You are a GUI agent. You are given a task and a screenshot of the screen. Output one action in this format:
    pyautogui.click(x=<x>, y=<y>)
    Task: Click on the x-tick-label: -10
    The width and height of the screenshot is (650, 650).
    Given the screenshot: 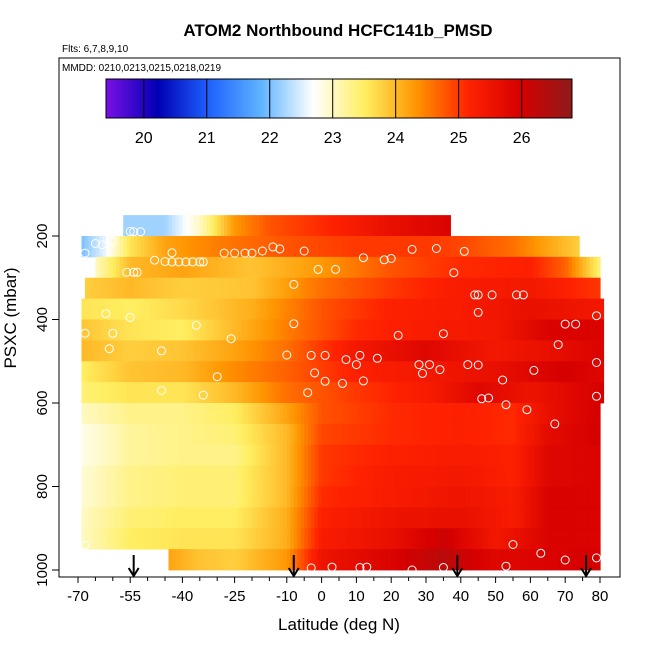 What is the action you would take?
    pyautogui.click(x=287, y=596)
    